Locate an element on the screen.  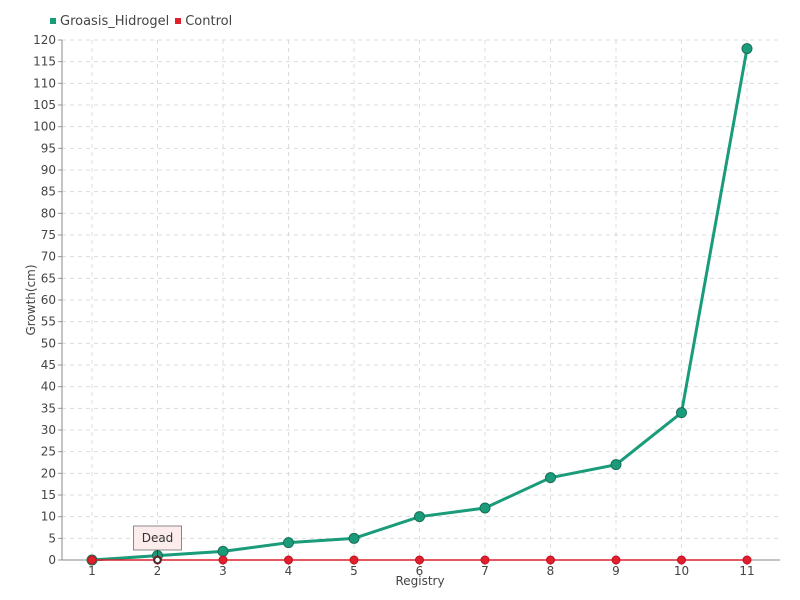
legend-item-control: Control is located at coordinates (203, 21).